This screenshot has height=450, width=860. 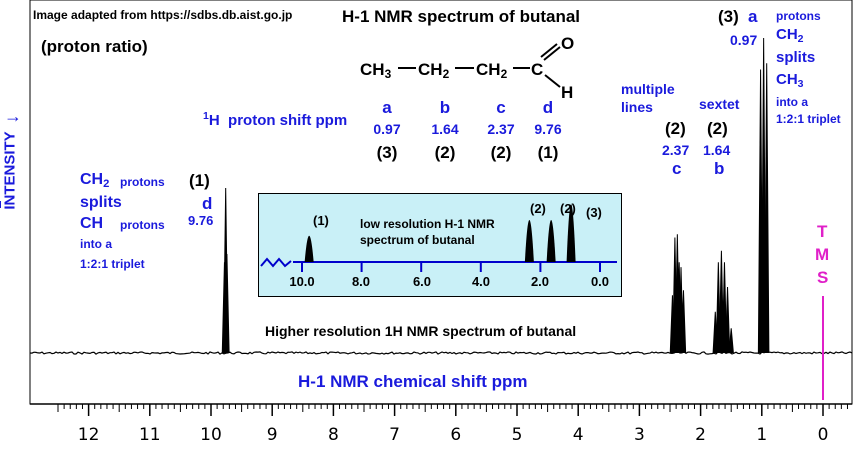 I want to click on shift-letter-b: b, so click(x=445, y=107).